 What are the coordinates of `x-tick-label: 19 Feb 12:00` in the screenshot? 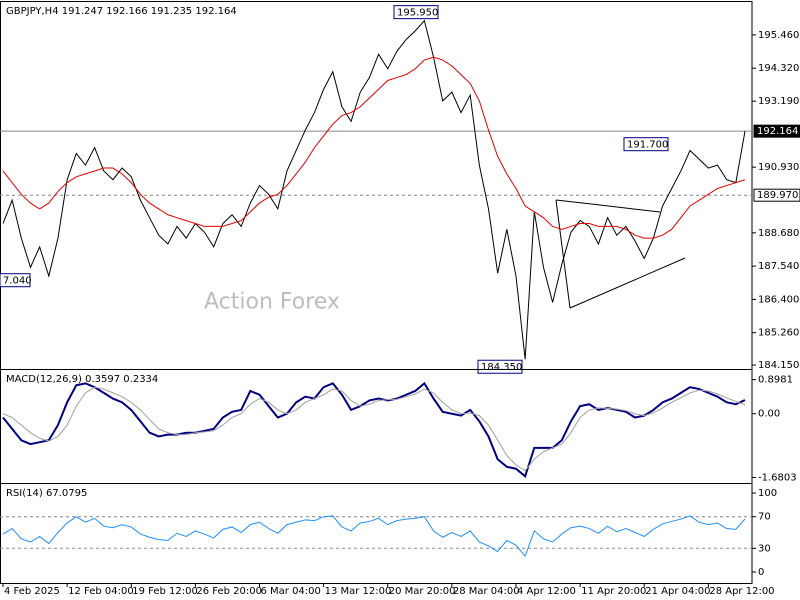 It's located at (165, 591).